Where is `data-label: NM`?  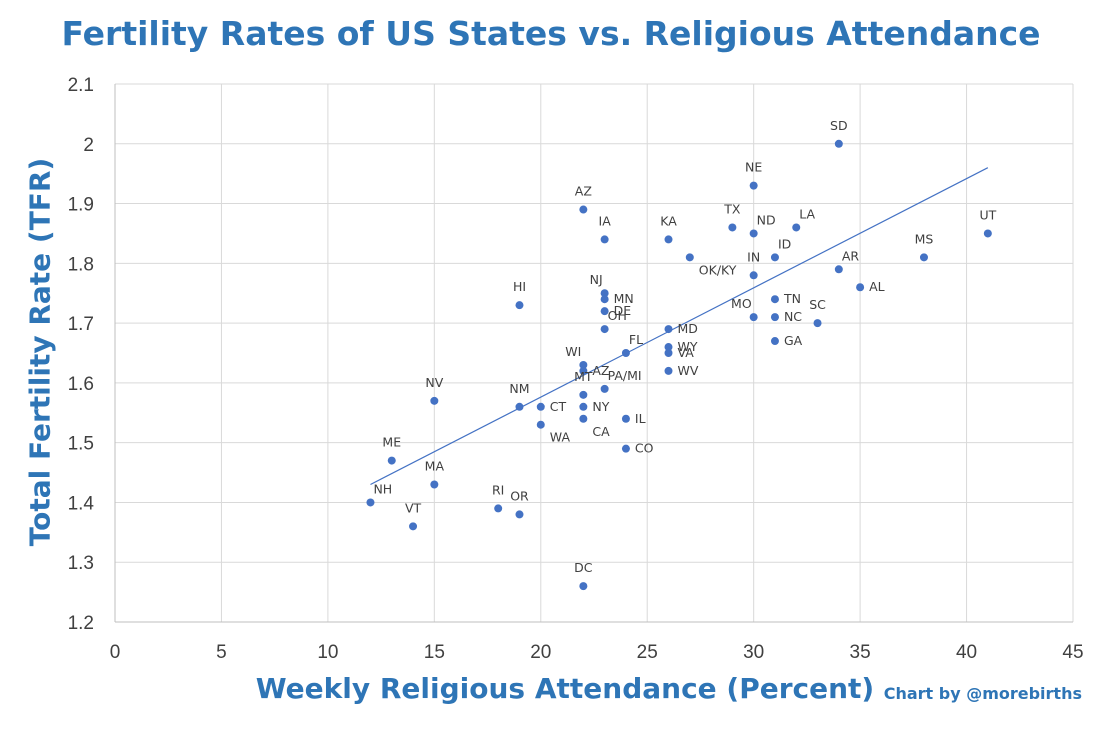 data-label: NM is located at coordinates (519, 388).